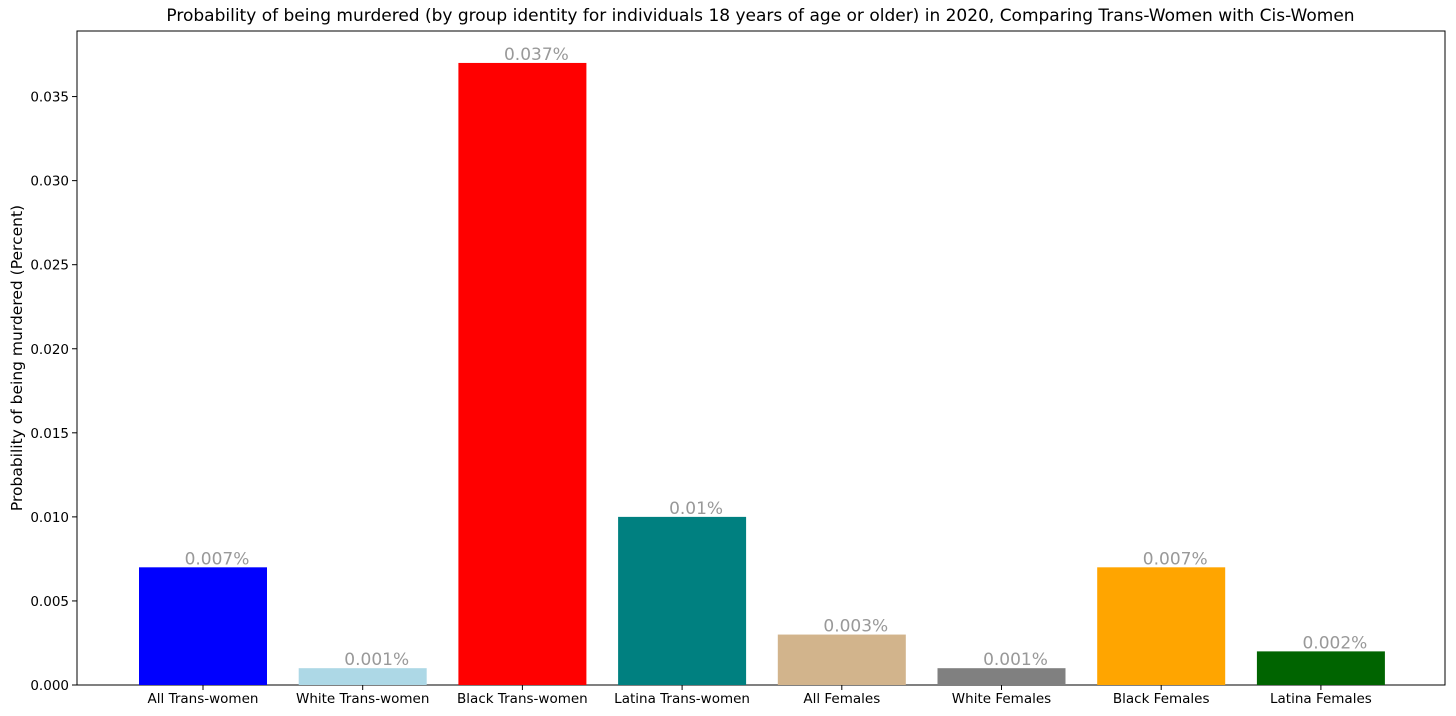 The height and width of the screenshot is (716, 1456). Describe the element at coordinates (17, 358) in the screenshot. I see `y-axis-label: Probability of being murdered (Percent)` at that location.